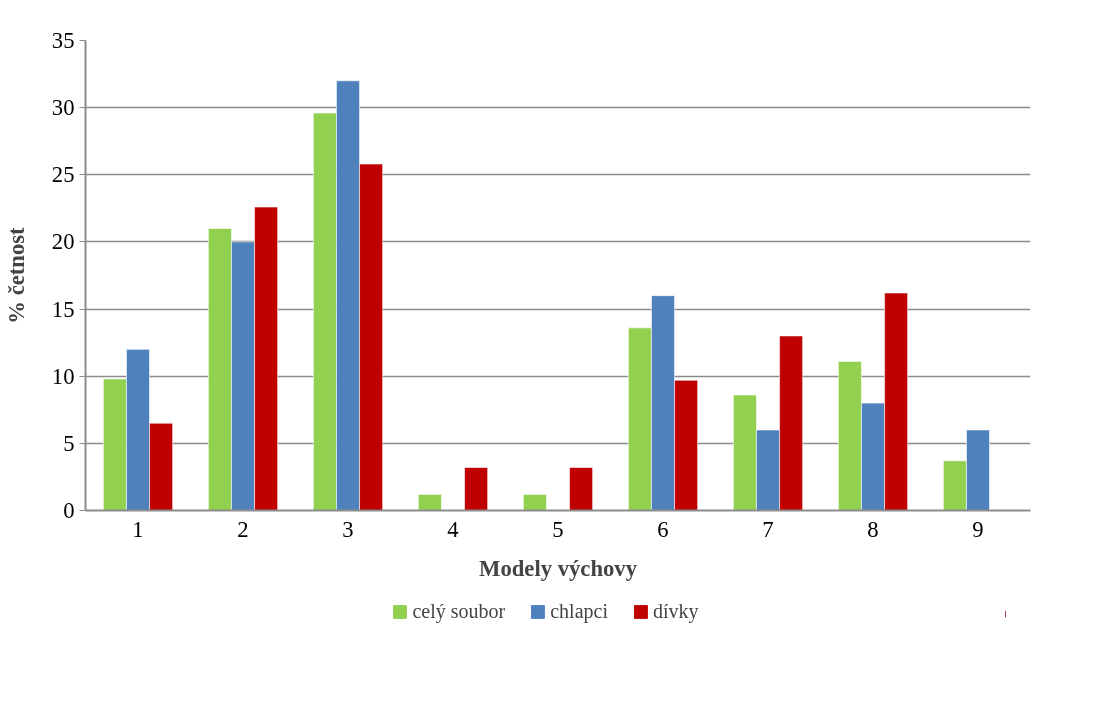  I want to click on x-tick-label: 5, so click(558, 529).